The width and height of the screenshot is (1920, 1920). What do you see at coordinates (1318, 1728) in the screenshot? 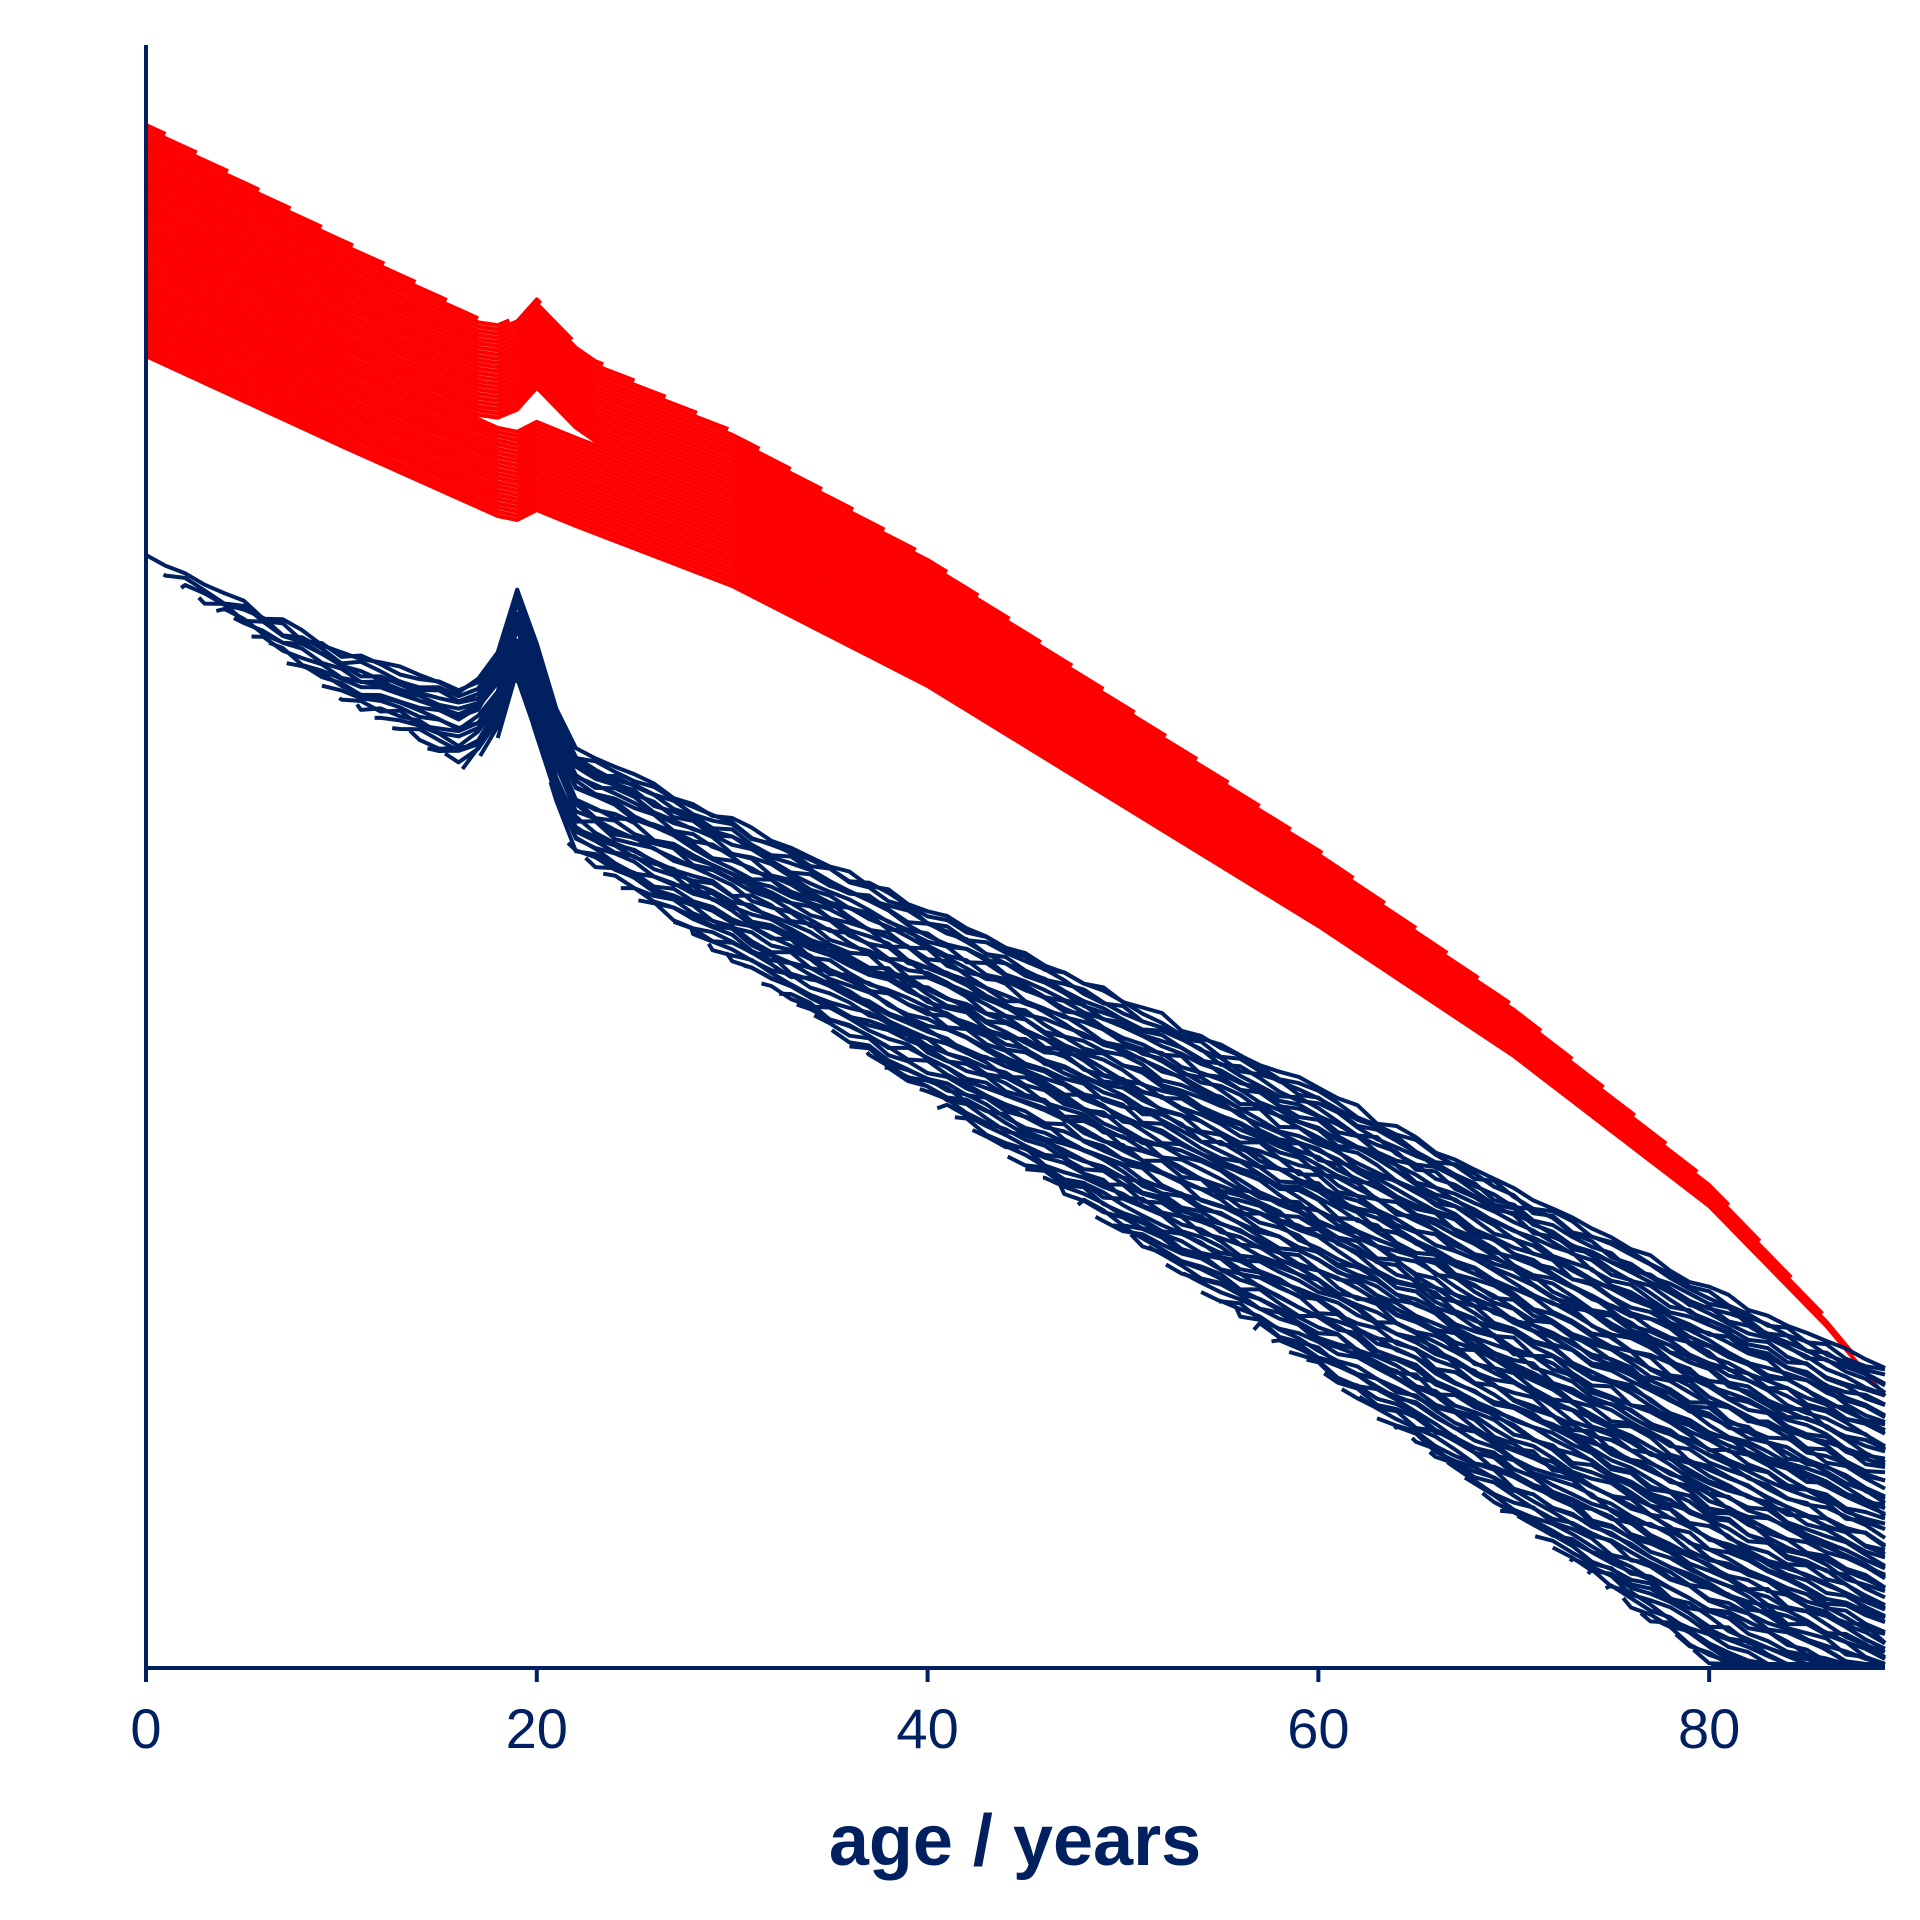
I see `x-tick-label: 60` at bounding box center [1318, 1728].